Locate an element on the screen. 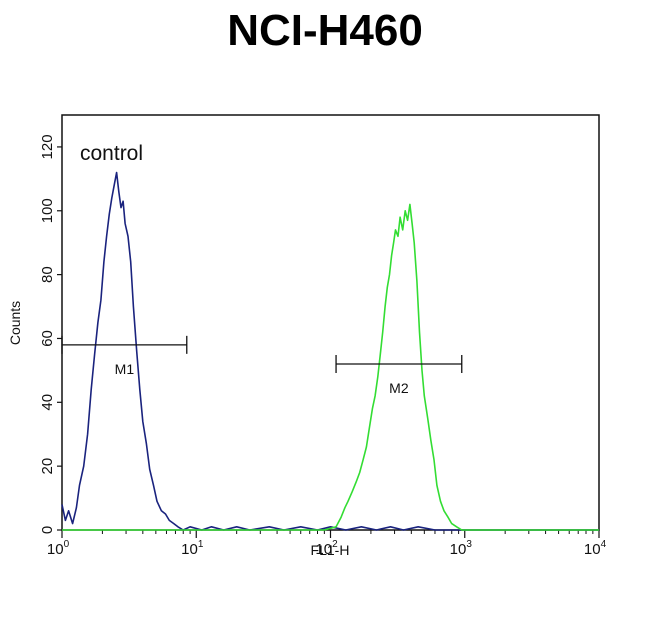 The height and width of the screenshot is (642, 650). x-tick-label: 10¹ is located at coordinates (192, 548).